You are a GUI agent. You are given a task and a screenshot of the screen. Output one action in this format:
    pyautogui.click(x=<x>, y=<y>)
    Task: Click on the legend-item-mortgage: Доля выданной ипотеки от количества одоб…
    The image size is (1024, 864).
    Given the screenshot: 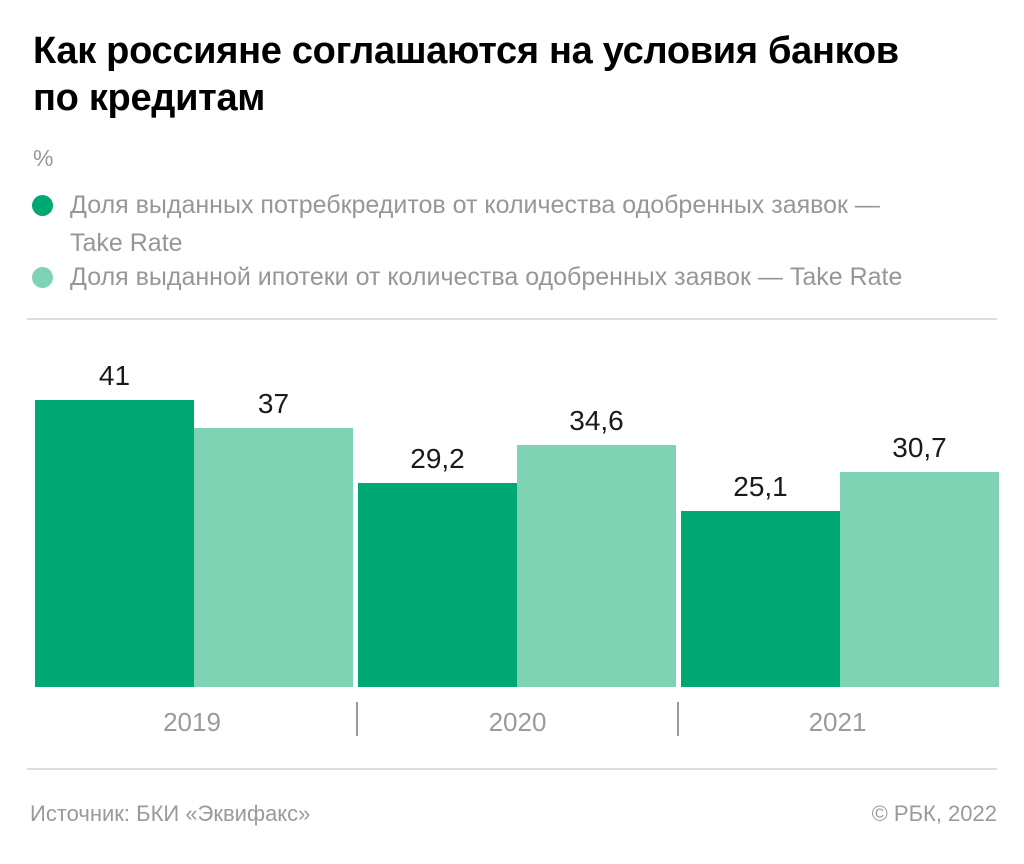 What is the action you would take?
    pyautogui.click(x=467, y=277)
    